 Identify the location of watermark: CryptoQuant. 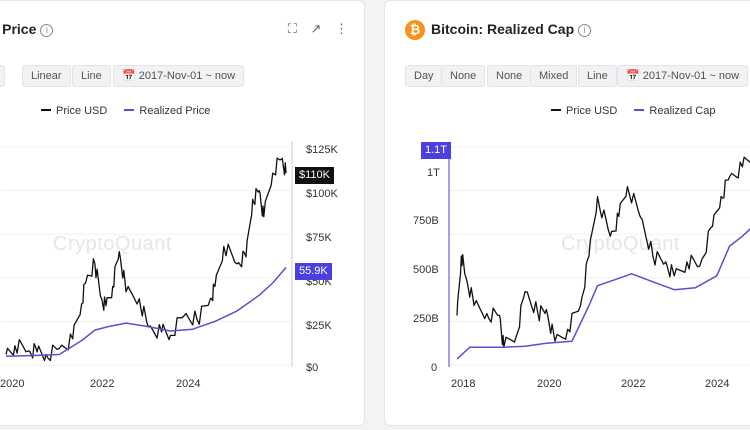
(112, 244).